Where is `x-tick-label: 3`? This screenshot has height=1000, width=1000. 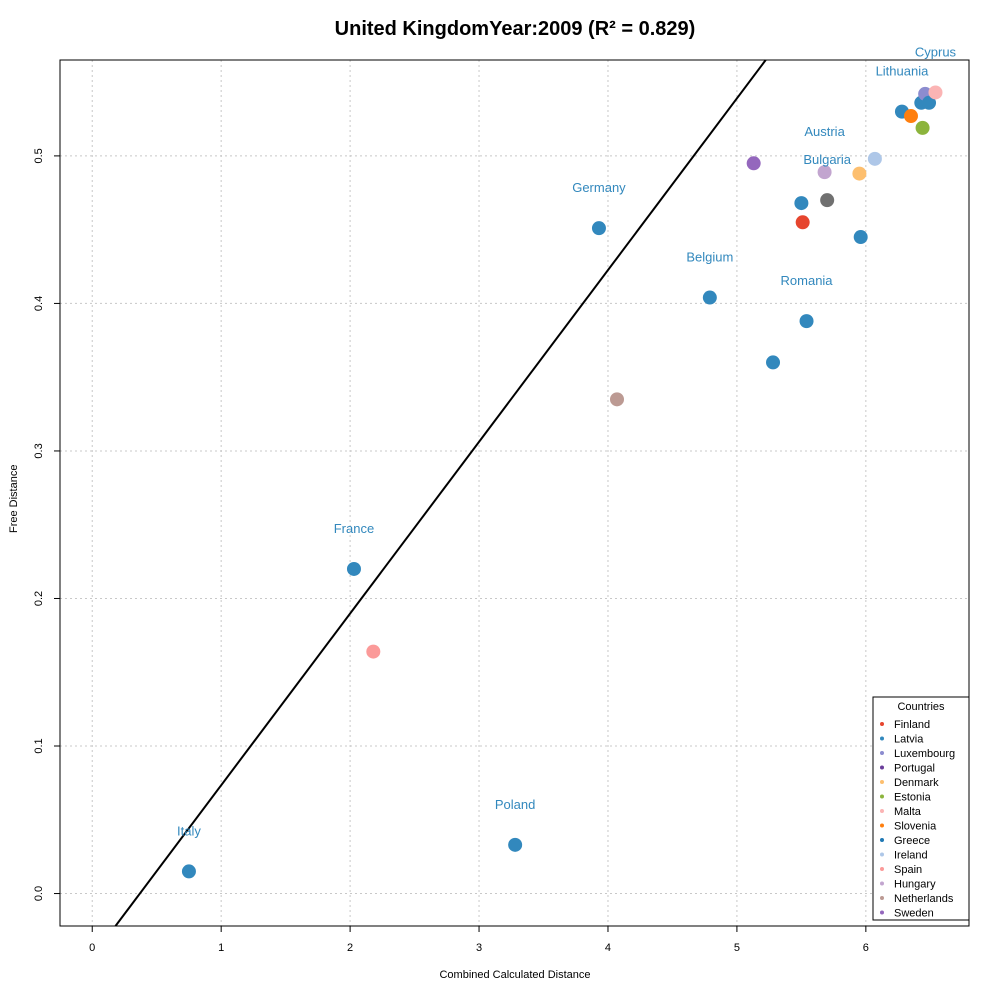 x-tick-label: 3 is located at coordinates (479, 948).